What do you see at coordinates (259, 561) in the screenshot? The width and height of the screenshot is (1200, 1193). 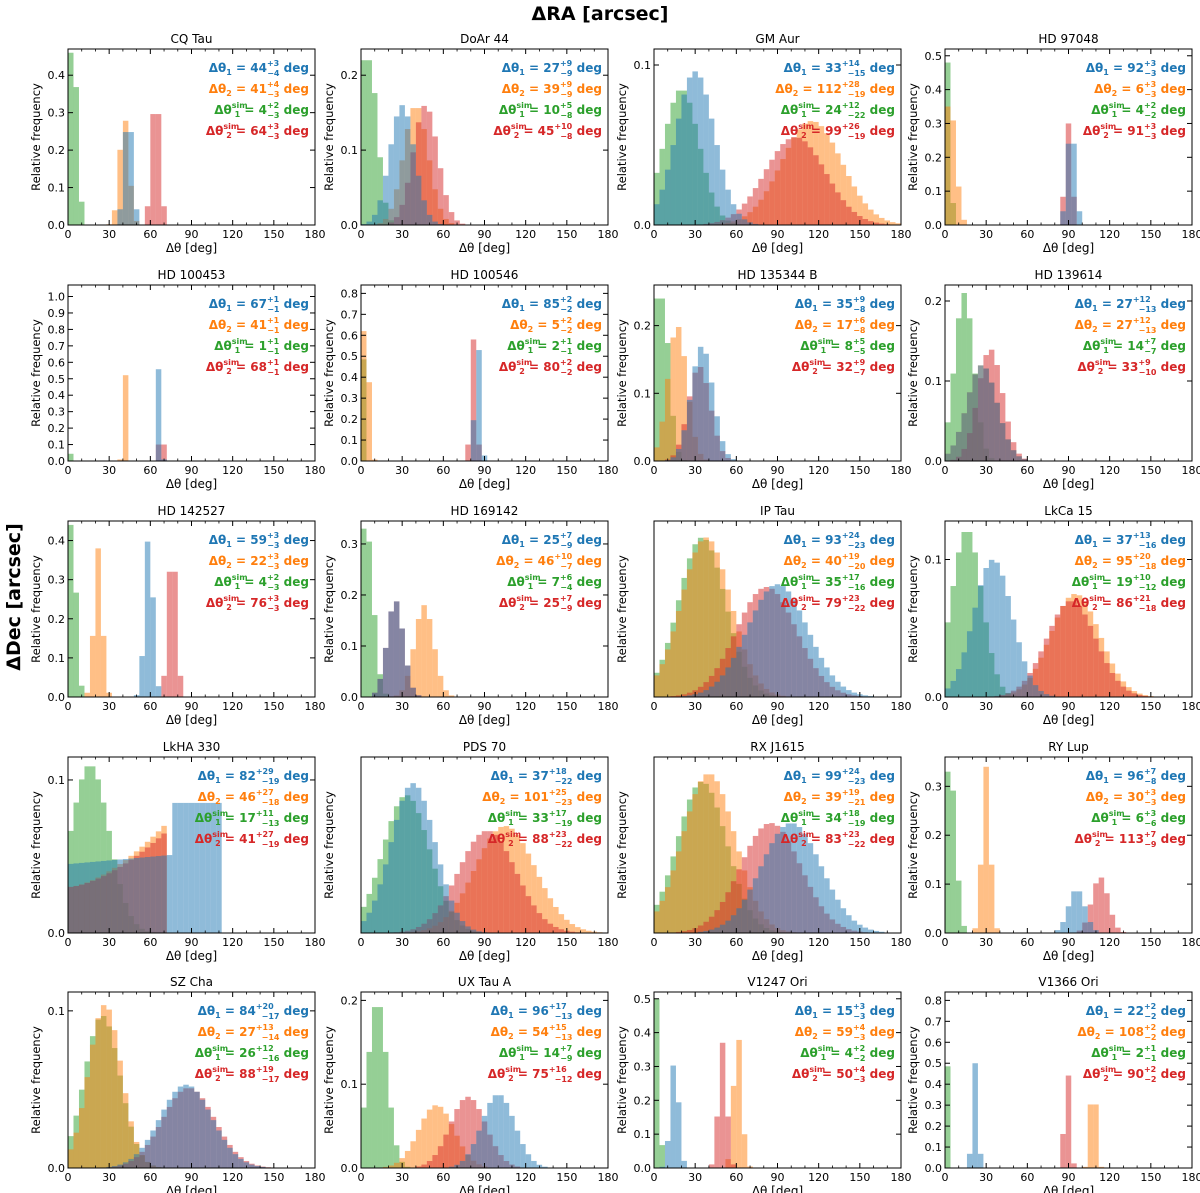 I see `stat-label-d2: Δθ2 = 22+3 −3 deg` at bounding box center [259, 561].